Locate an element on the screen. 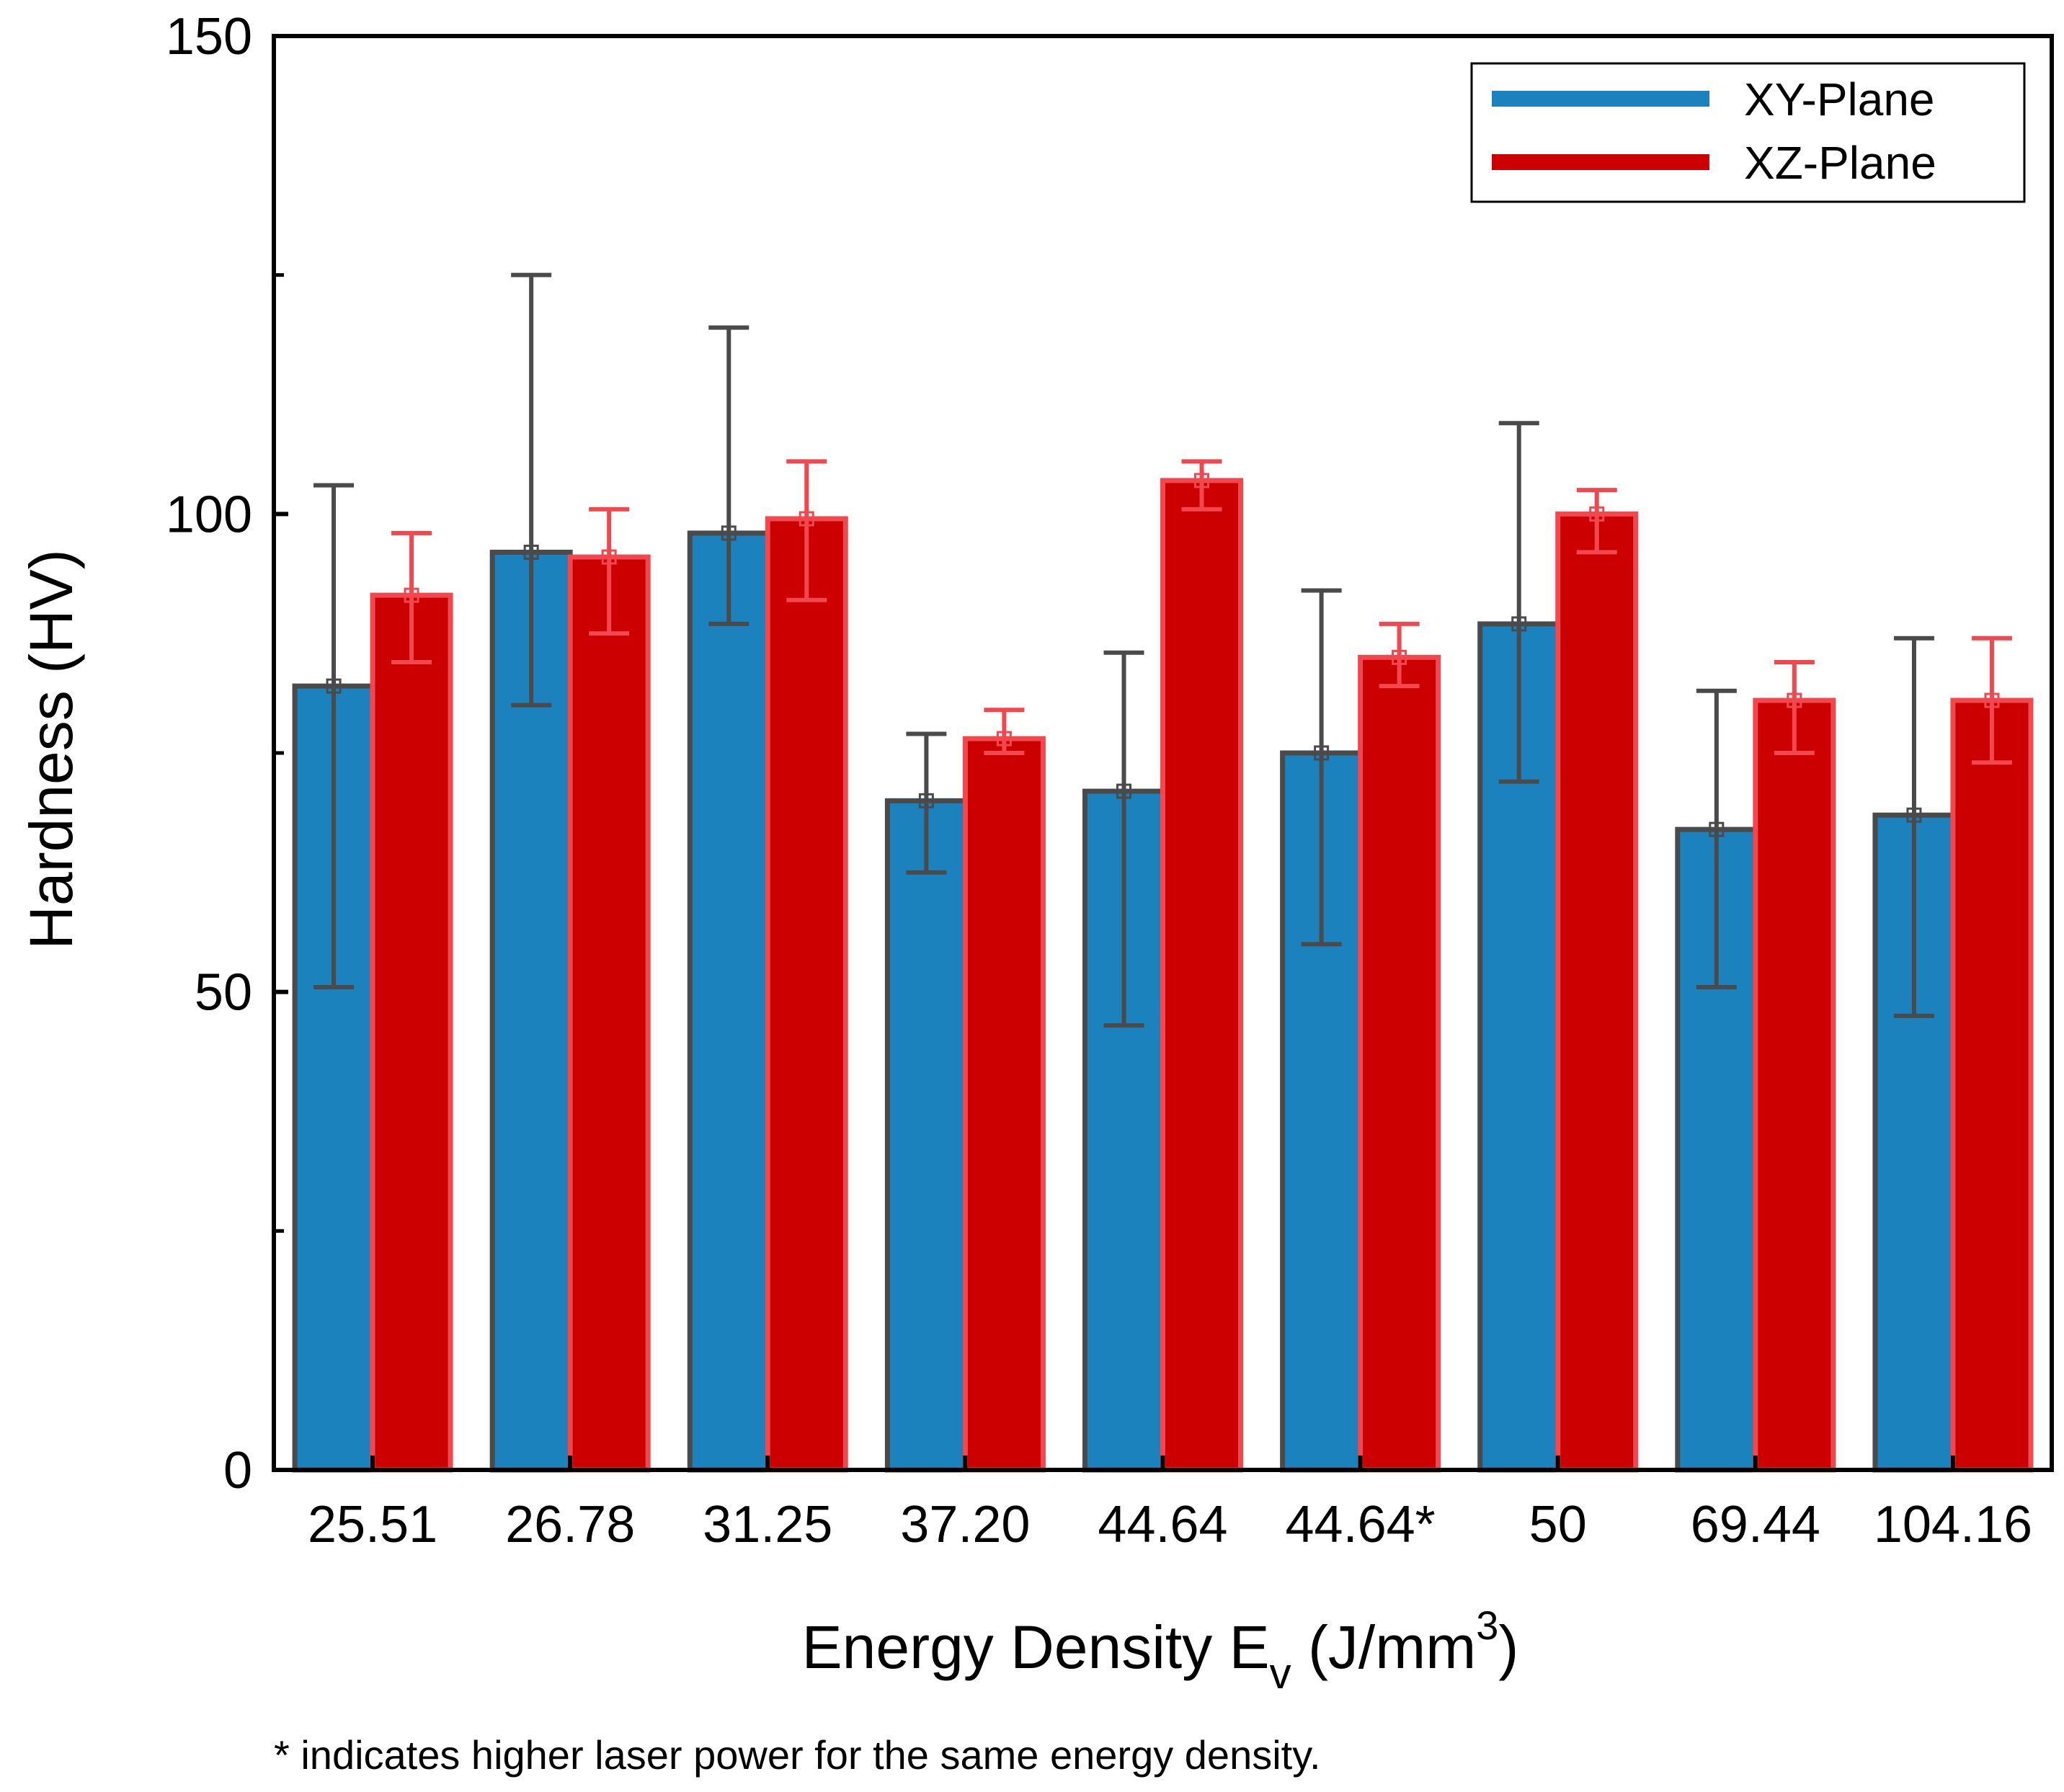 Image resolution: width=2064 pixels, height=1792 pixels. legend: XY-Plane XZ-Plane is located at coordinates (1748, 132).